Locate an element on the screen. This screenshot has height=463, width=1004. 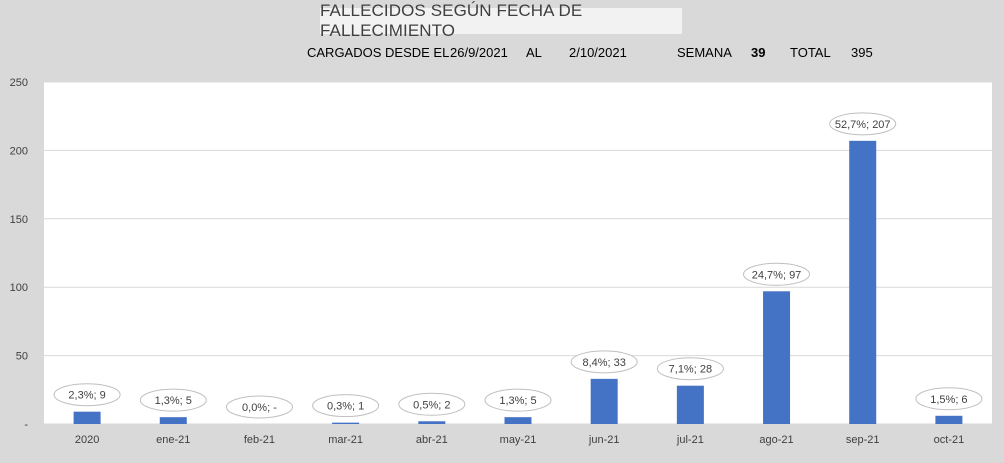
x-tick-label: oct-21 is located at coordinates (949, 440).